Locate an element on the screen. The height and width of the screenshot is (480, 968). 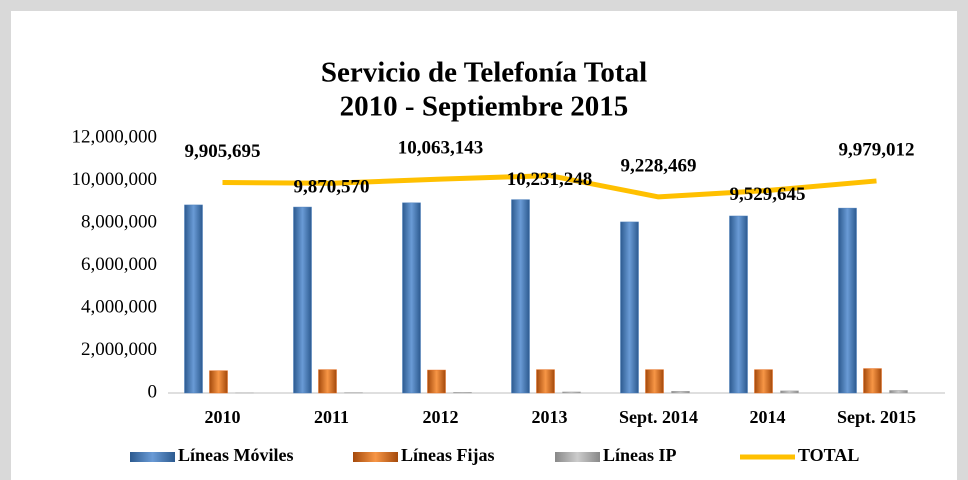
data-label: 9,529,645 is located at coordinates (768, 194).